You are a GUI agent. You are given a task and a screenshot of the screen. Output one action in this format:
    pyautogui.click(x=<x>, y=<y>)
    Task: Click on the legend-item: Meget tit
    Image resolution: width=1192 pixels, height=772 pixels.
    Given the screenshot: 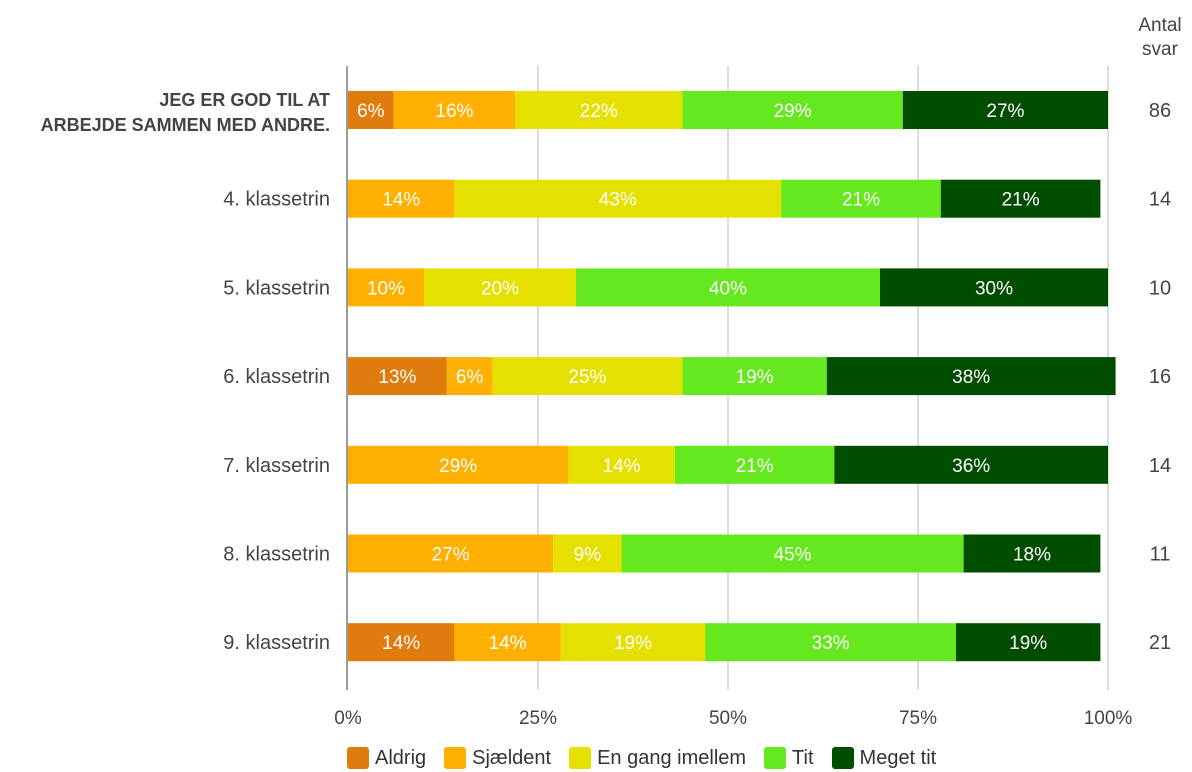 What is the action you would take?
    pyautogui.click(x=884, y=758)
    